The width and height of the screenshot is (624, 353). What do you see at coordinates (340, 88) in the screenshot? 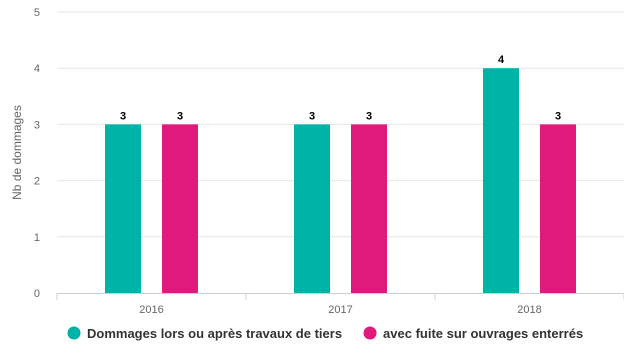
I see `data-labels: 3 3 3 3 4 3` at bounding box center [340, 88].